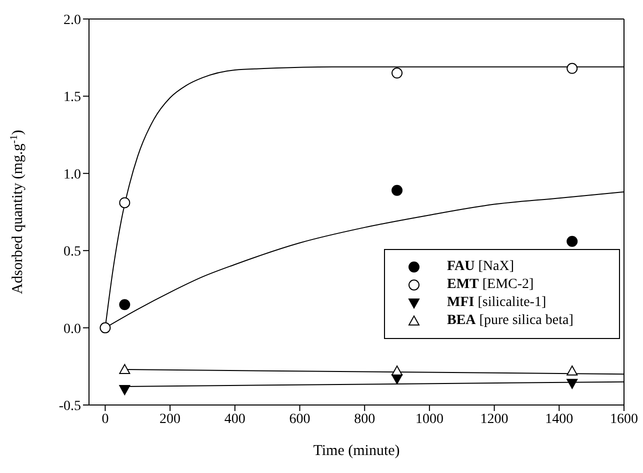  What do you see at coordinates (494, 419) in the screenshot?
I see `x-tick-label: 1200` at bounding box center [494, 419].